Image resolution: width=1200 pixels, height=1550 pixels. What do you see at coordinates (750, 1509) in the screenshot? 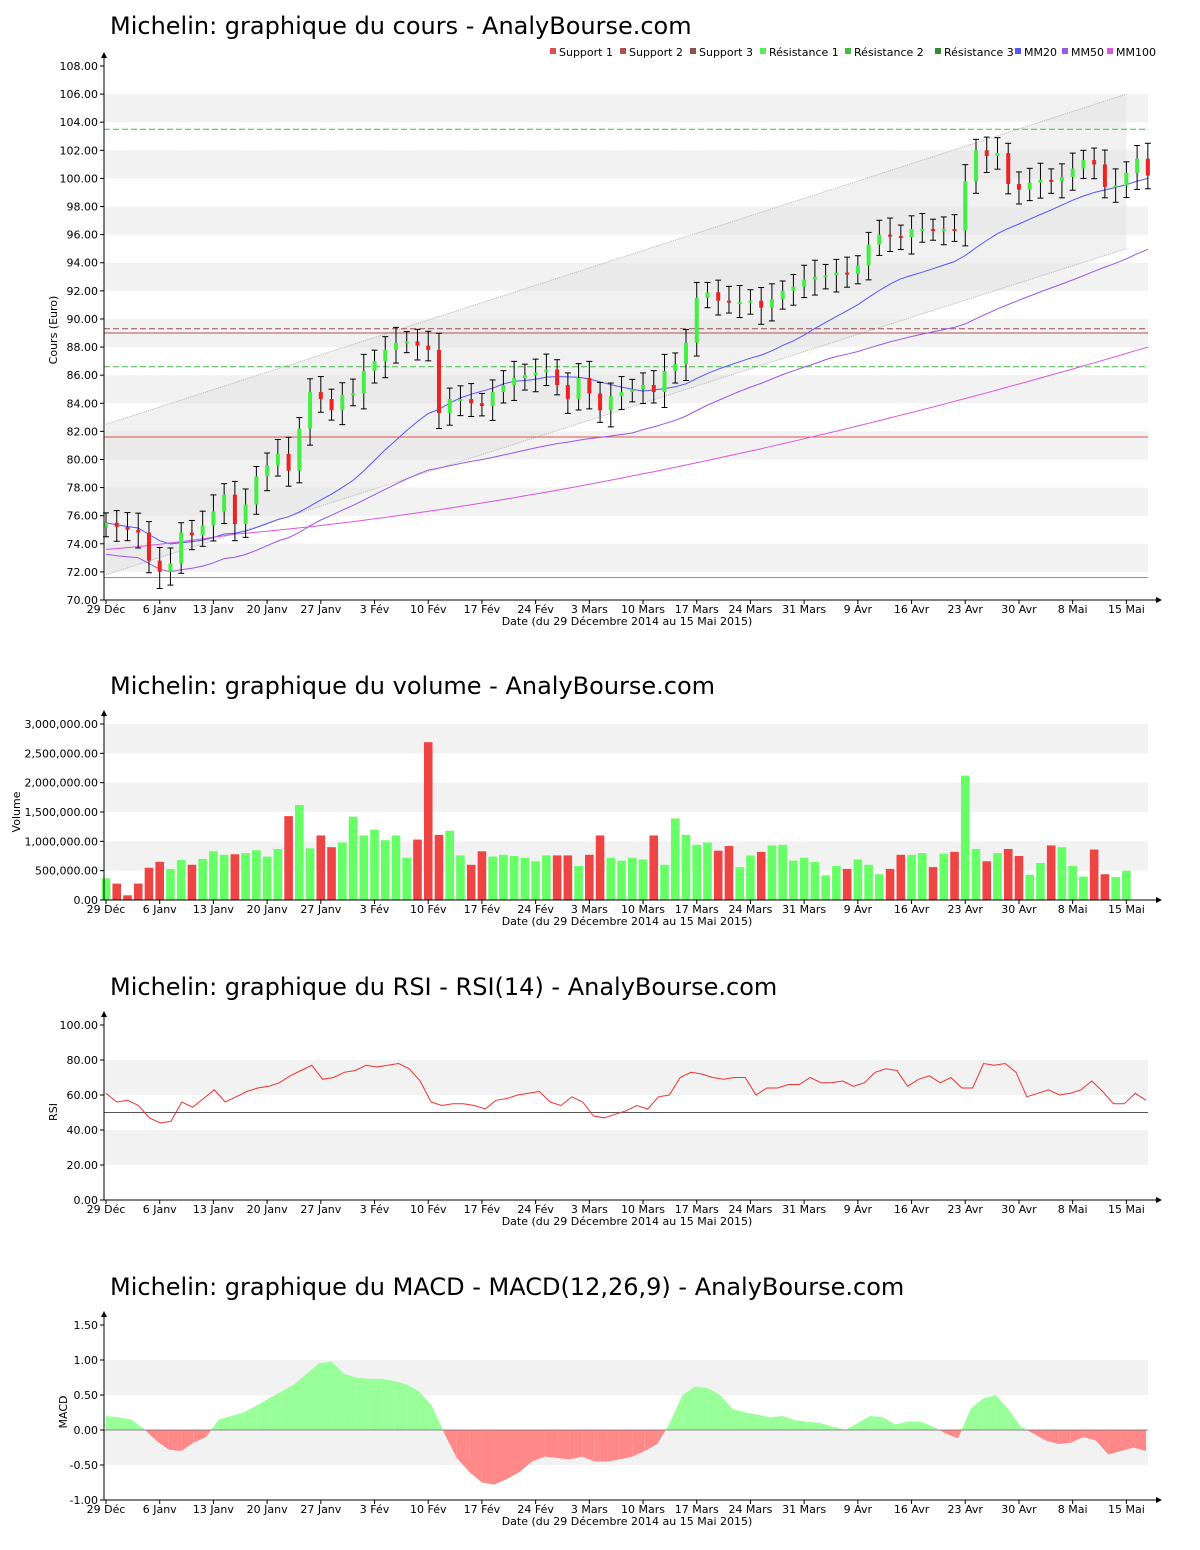
I see `macd-x-tick-label: 24 Mars` at bounding box center [750, 1509].